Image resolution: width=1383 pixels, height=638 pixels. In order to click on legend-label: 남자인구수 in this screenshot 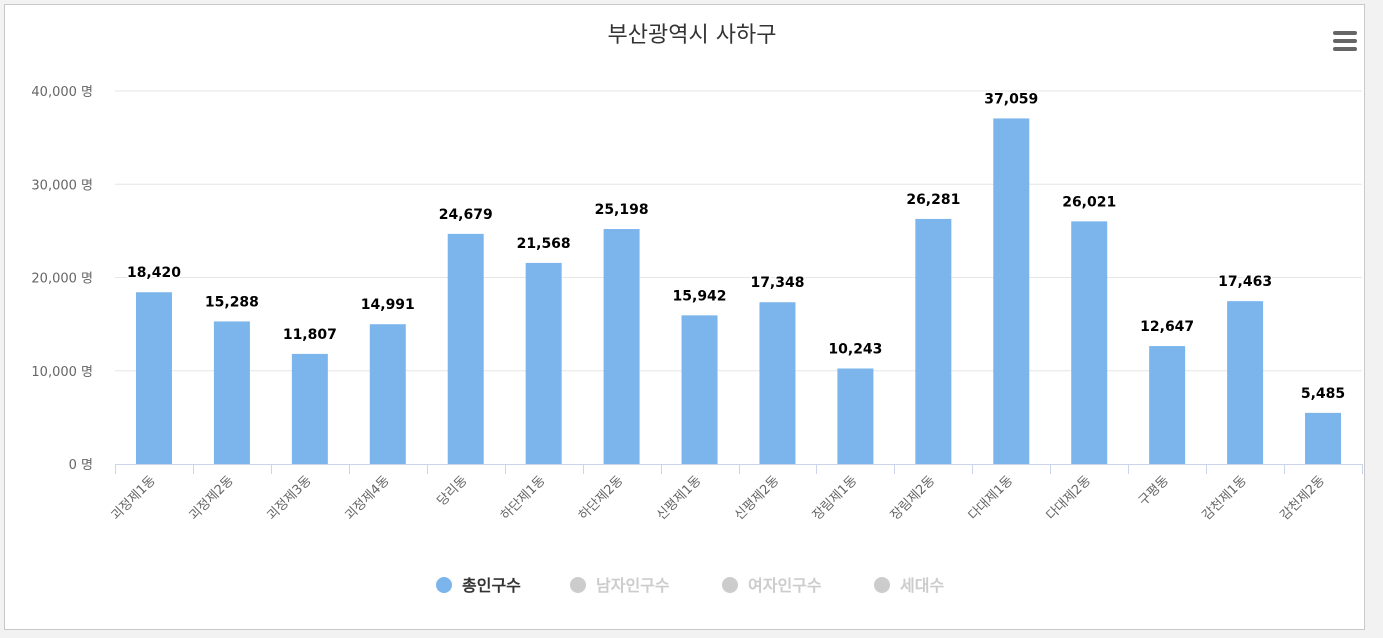, I will do `click(633, 585)`.